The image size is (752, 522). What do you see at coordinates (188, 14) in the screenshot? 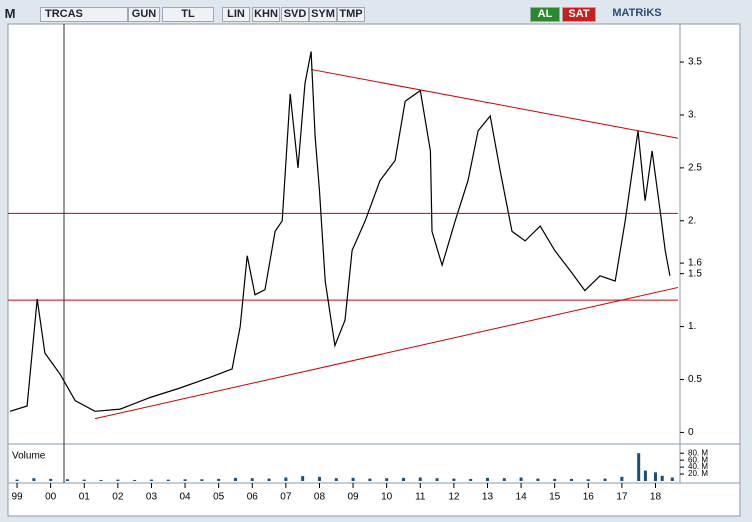
I see `button: TL` at bounding box center [188, 14].